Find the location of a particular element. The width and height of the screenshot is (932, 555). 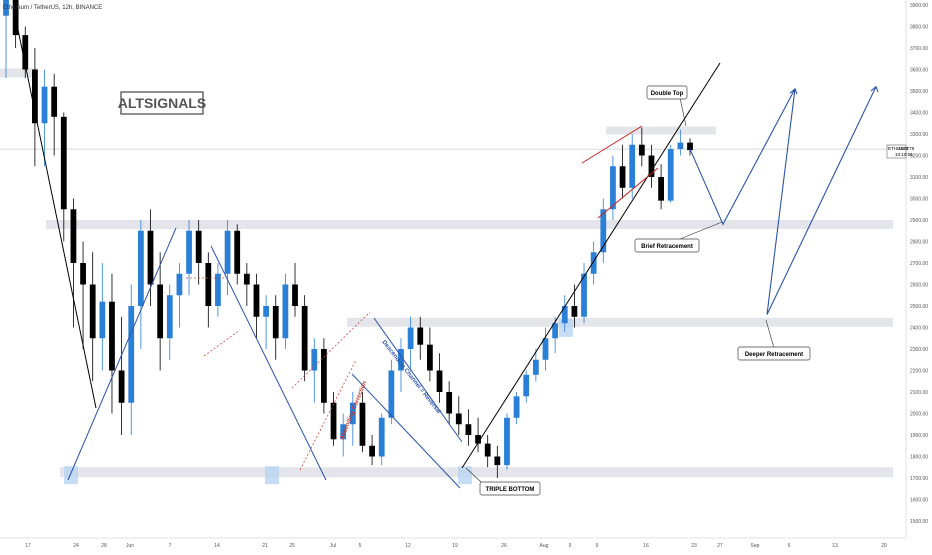

y-tick-label: 3300.00 is located at coordinates (919, 135).